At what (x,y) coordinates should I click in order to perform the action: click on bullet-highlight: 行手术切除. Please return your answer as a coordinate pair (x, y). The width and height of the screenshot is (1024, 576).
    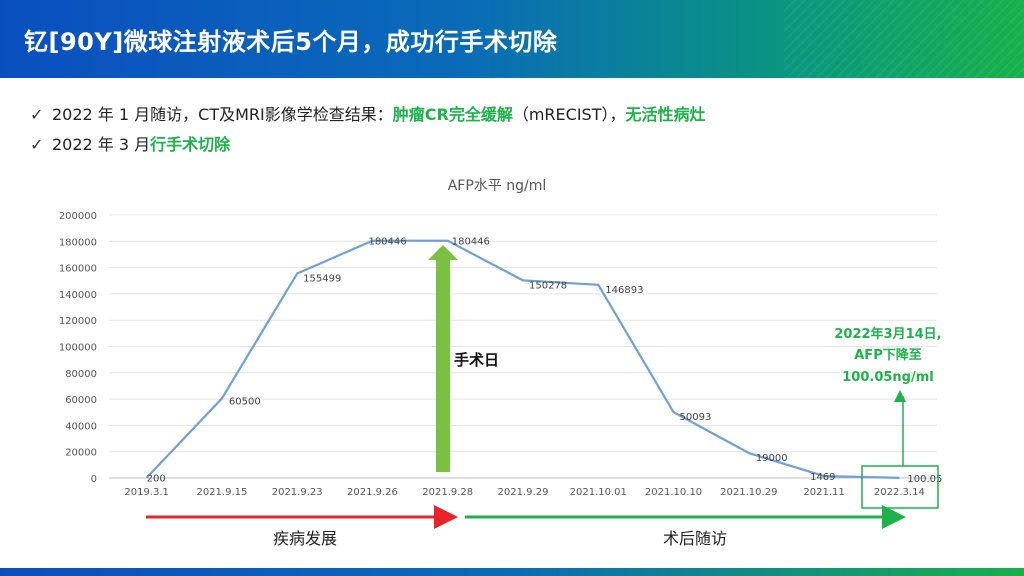
    Looking at the image, I should click on (190, 144).